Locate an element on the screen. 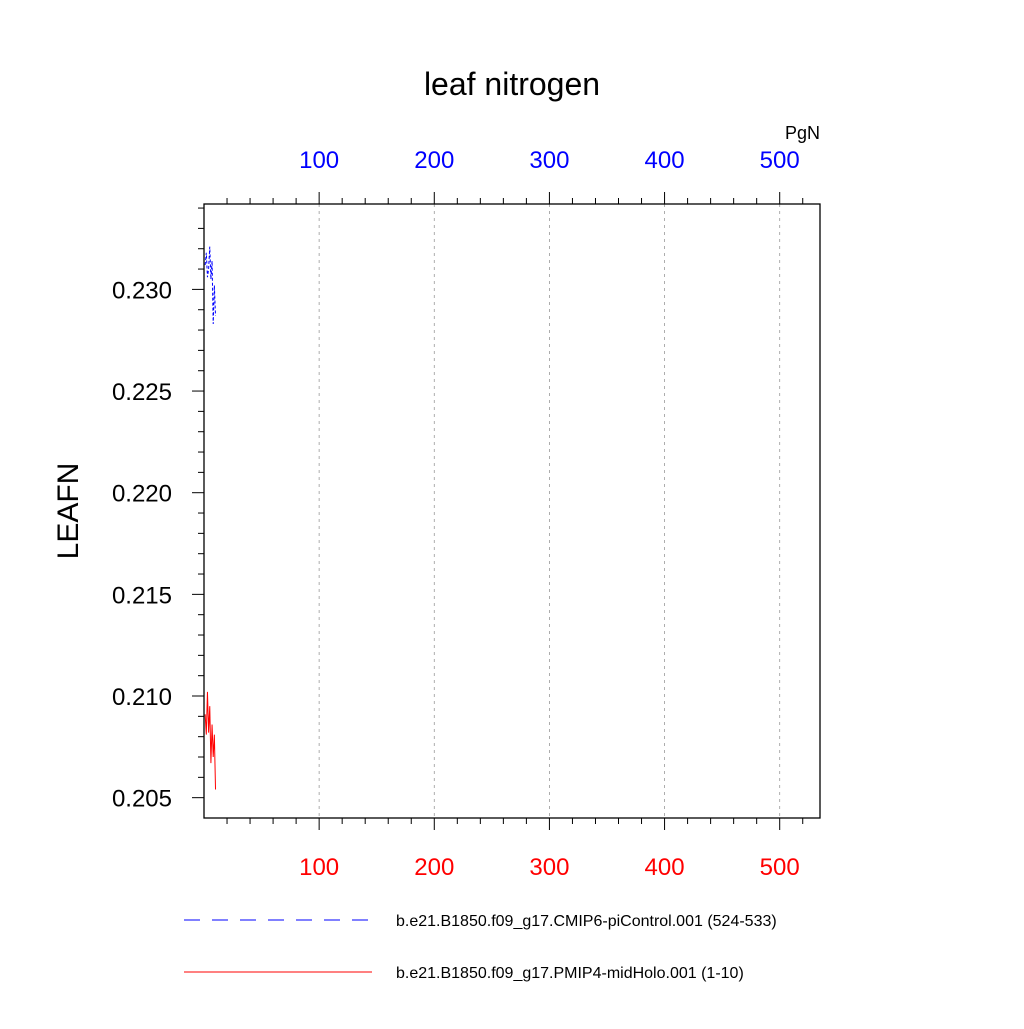 This screenshot has width=1024, height=1029. bottom-tick-label: 500 is located at coordinates (780, 867).